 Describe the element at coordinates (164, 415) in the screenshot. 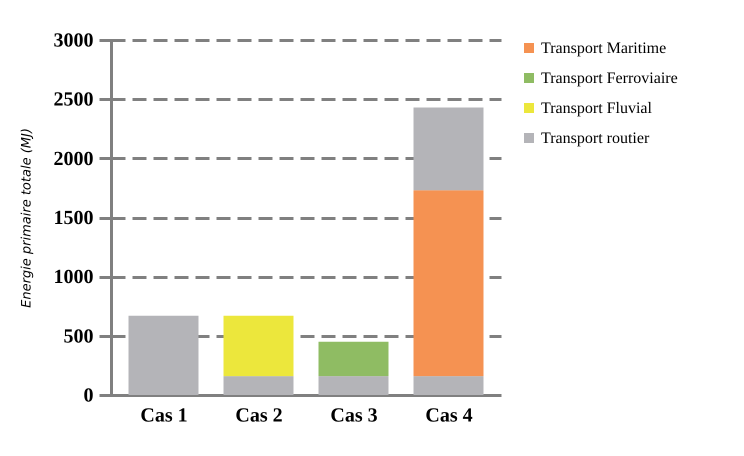

I see `x-tick-label: Cas 1` at that location.